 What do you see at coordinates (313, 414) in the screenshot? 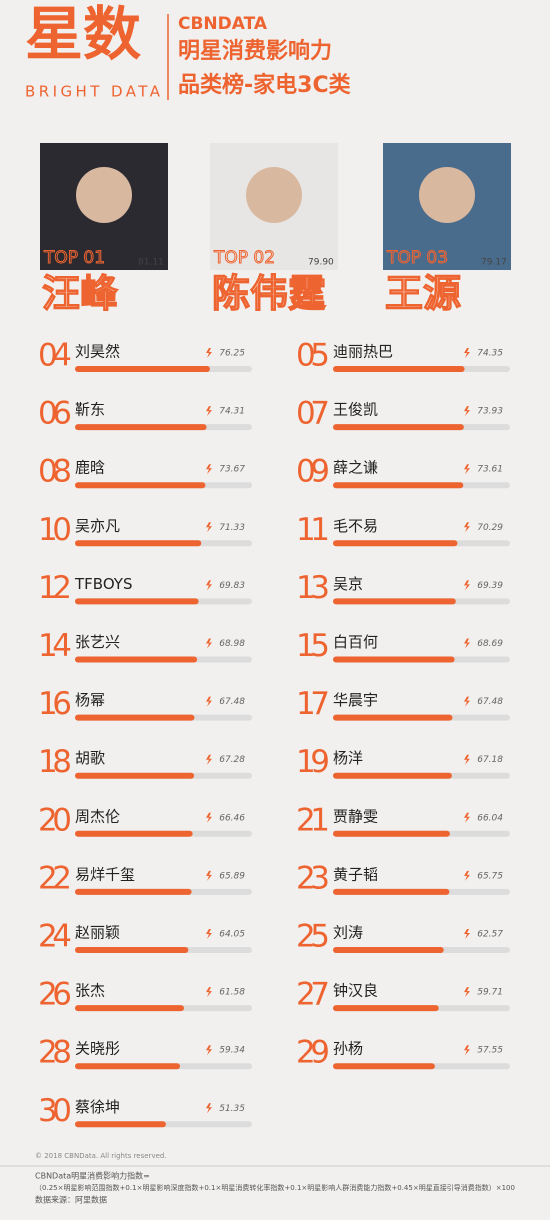
I see `rank: 07` at bounding box center [313, 414].